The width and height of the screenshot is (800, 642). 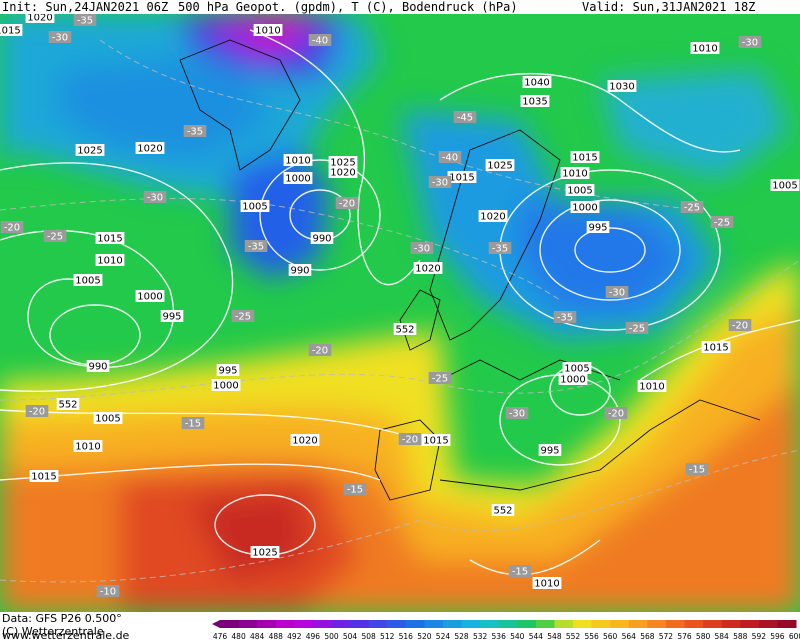 I want to click on colorbar-label: 560, so click(x=610, y=636).